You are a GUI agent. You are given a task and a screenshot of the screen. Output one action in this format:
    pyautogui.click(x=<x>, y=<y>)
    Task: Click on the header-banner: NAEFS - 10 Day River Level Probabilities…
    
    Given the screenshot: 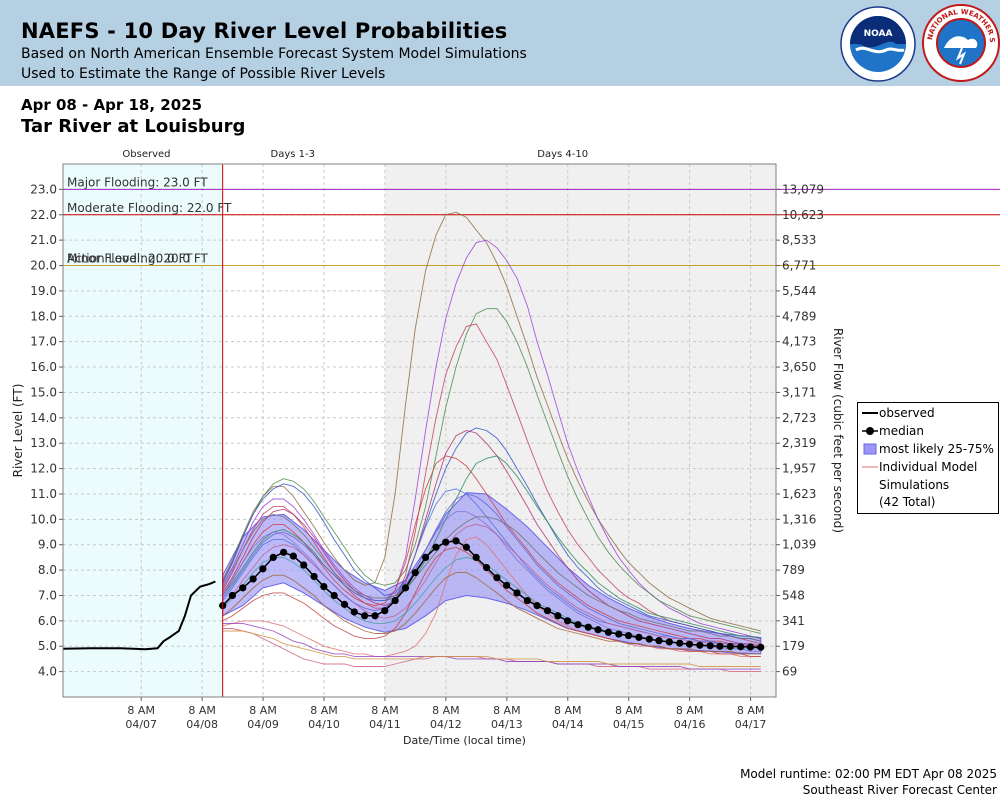 What is the action you would take?
    pyautogui.click(x=500, y=43)
    